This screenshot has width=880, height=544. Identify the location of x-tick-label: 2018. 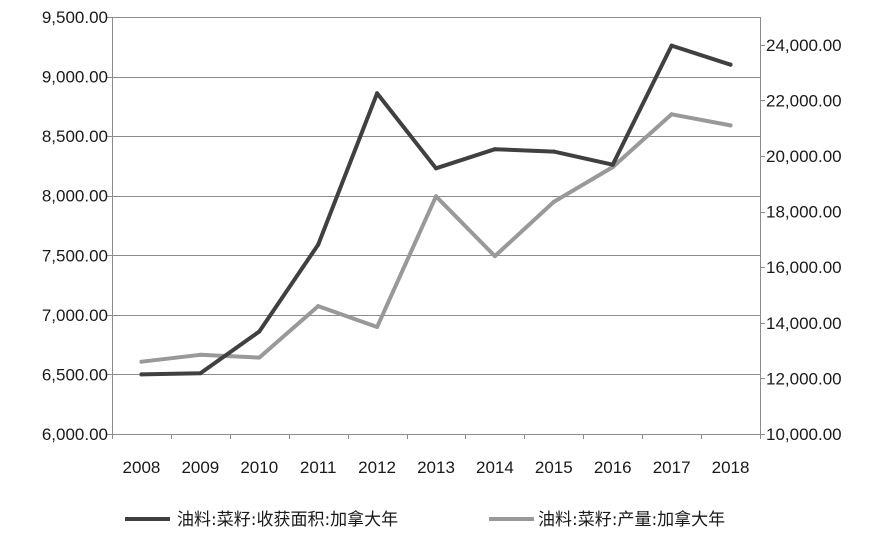
(731, 467).